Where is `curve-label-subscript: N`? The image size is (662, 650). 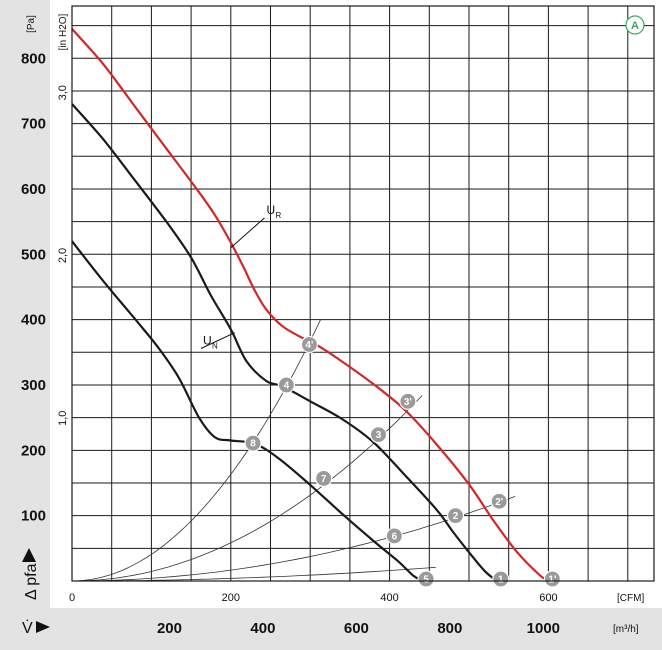
curve-label-subscript: N is located at coordinates (215, 346).